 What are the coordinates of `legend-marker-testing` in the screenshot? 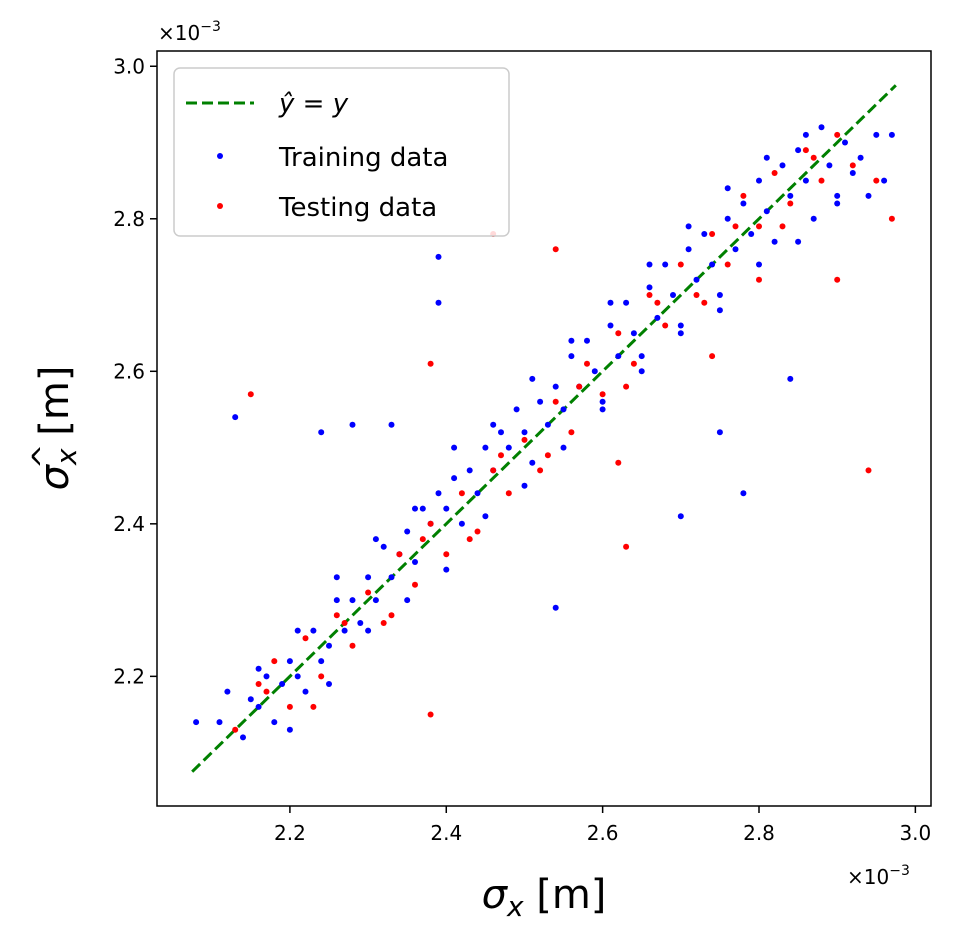 It's located at (220, 206).